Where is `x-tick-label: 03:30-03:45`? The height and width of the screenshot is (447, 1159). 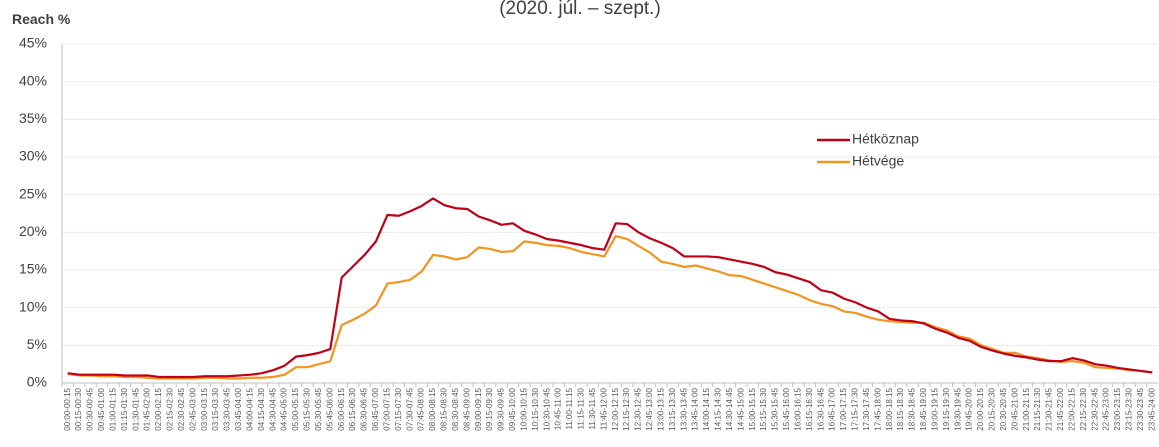
x-tick-label: 03:30-03:45 is located at coordinates (227, 408).